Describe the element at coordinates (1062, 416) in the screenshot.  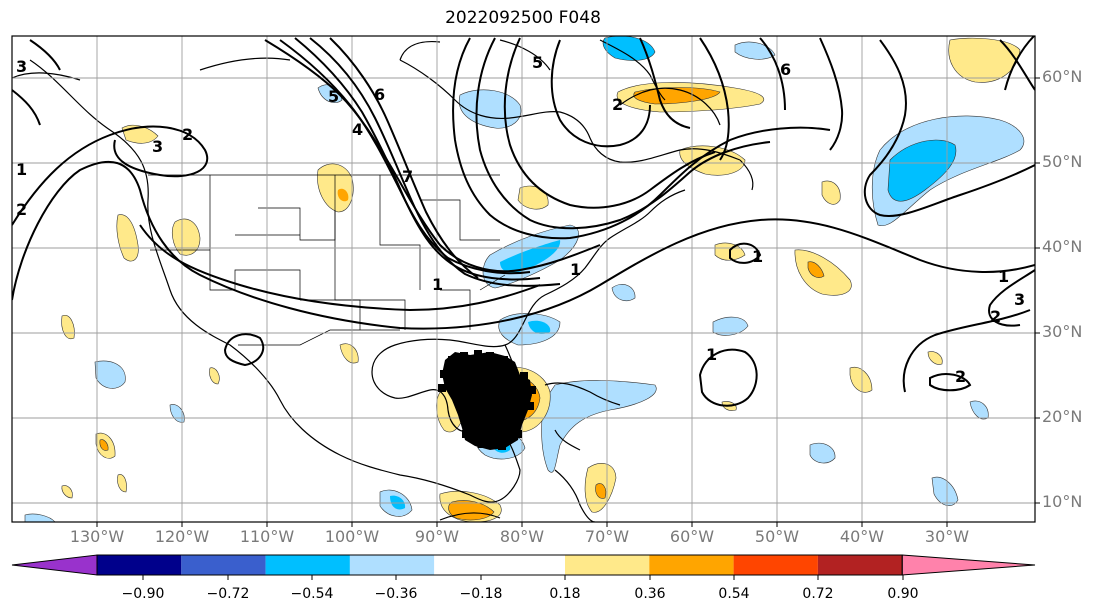
I see `lat-label: 20°N` at that location.